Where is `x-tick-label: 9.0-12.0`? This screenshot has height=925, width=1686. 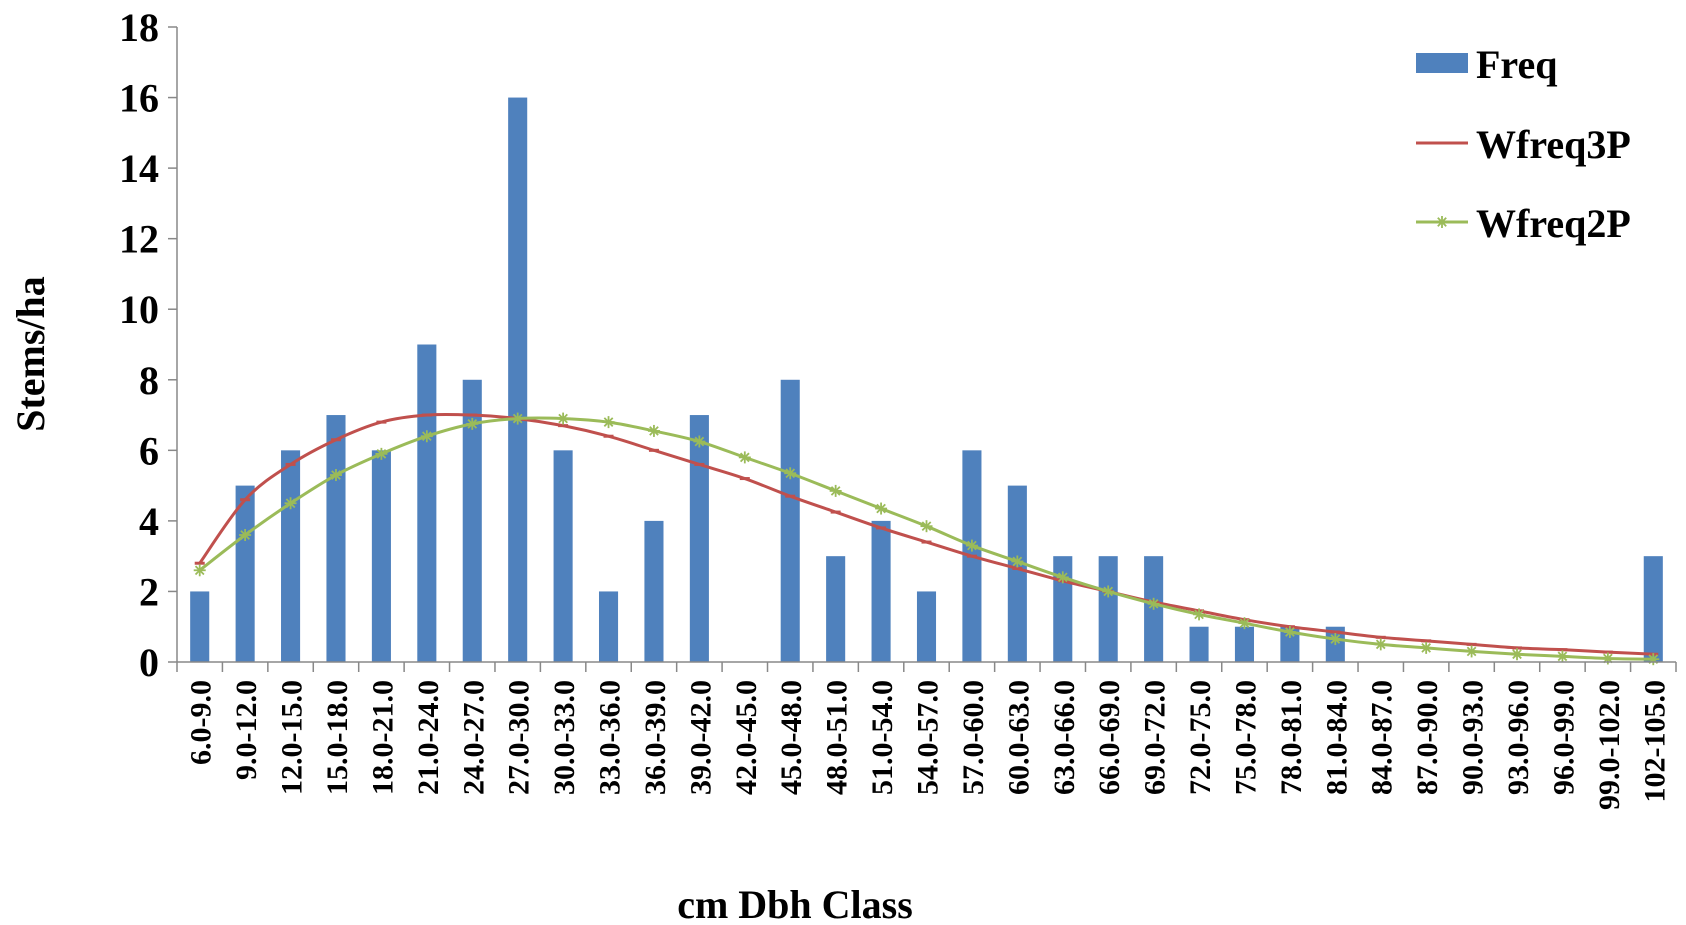 x-tick-label: 9.0-12.0 is located at coordinates (246, 730).